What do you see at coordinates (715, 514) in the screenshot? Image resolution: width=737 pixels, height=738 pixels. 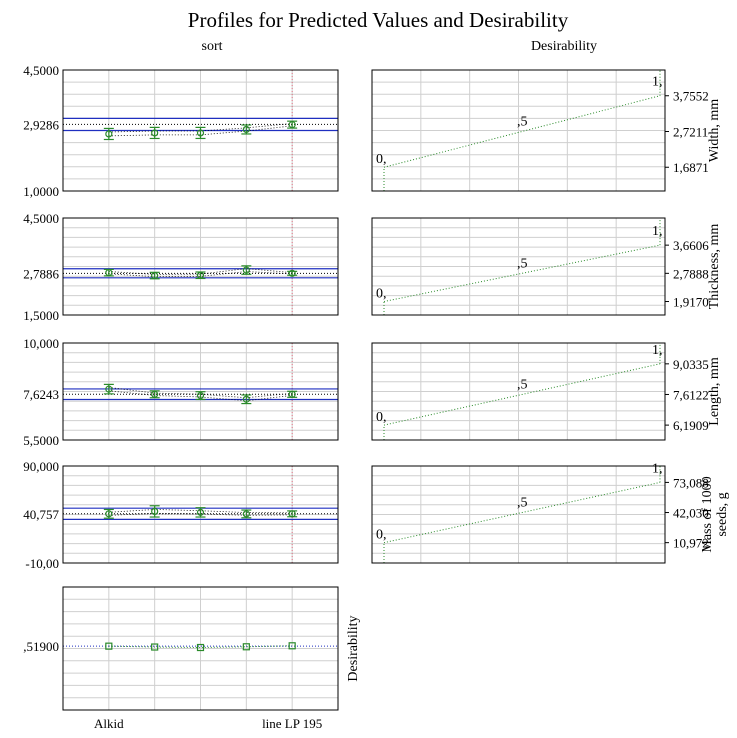 I see `row4-response-label: Mass of 1000seeds, g` at bounding box center [715, 514].